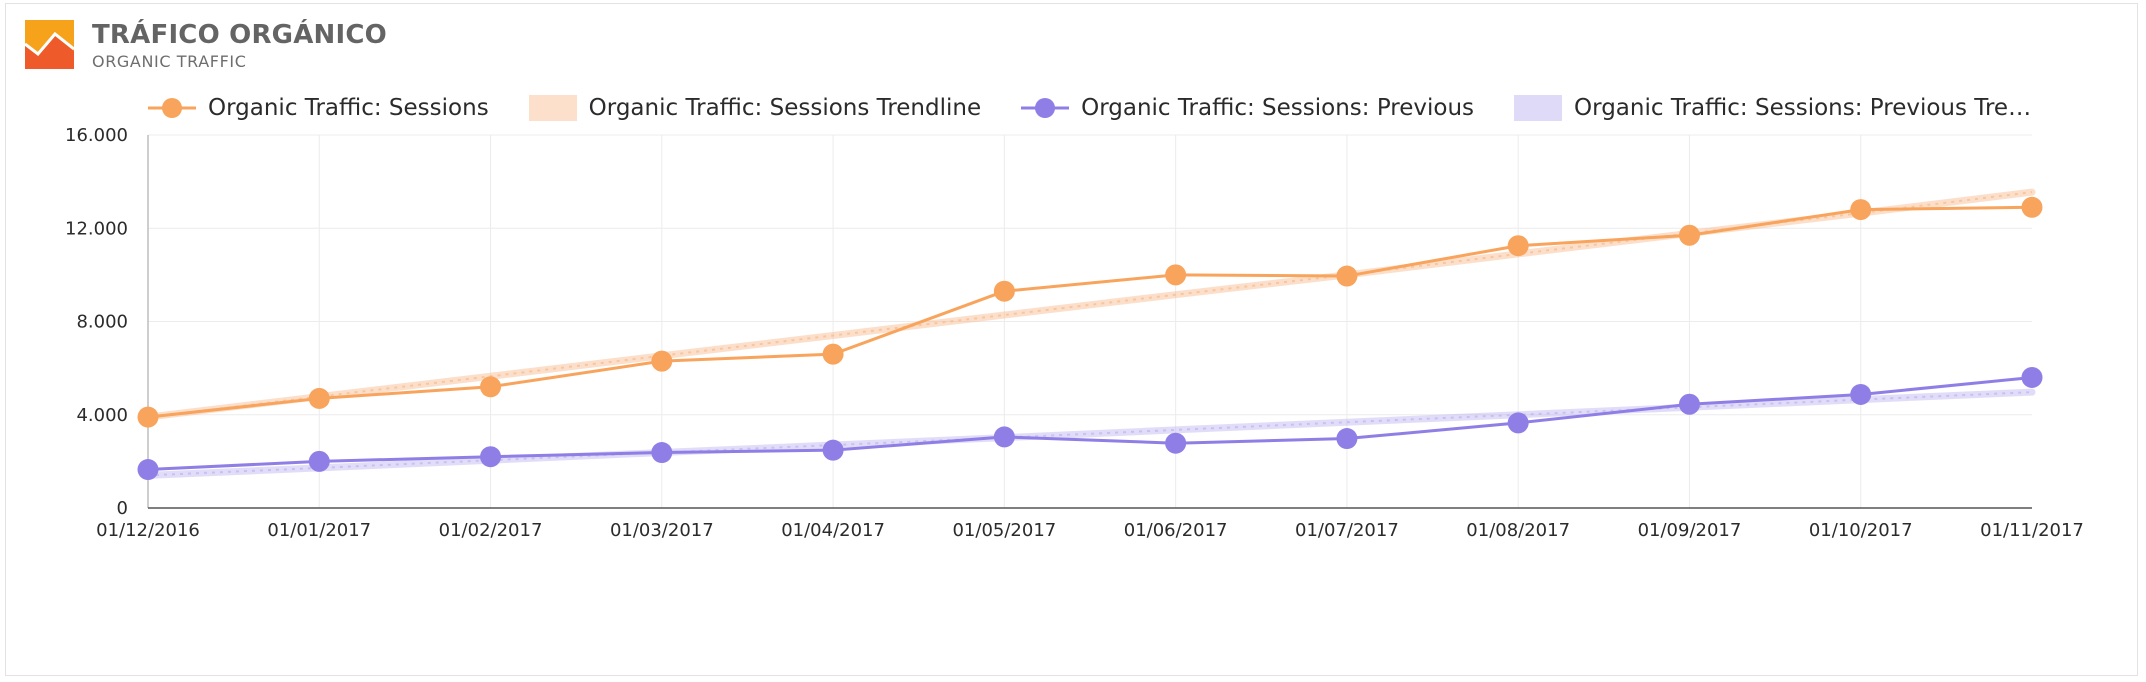  Describe the element at coordinates (96, 228) in the screenshot. I see `y-tick-label: 12.000` at that location.